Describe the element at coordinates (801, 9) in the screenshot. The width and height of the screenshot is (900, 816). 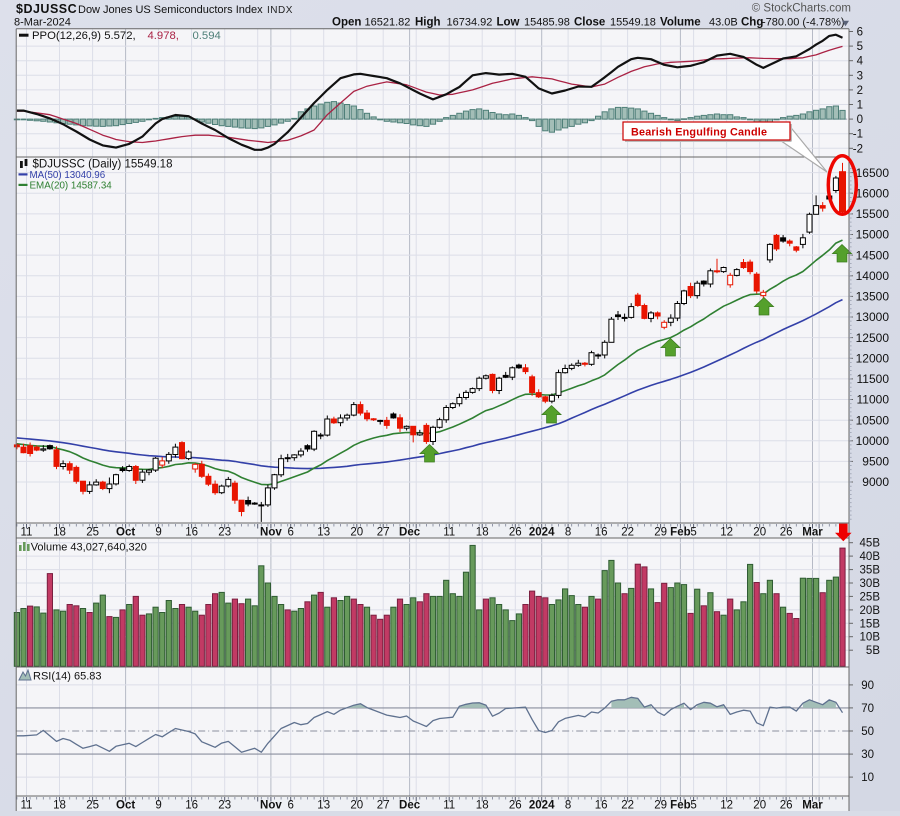
I see `svg-text: © StockCharts.com` at that location.